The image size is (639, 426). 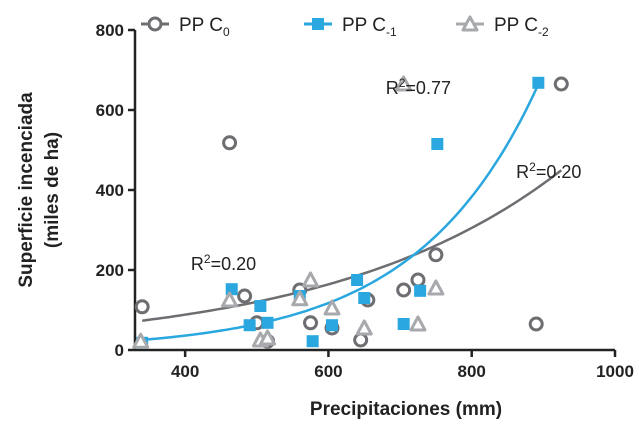 What do you see at coordinates (110, 270) in the screenshot?
I see `y-tick-label: 200` at bounding box center [110, 270].